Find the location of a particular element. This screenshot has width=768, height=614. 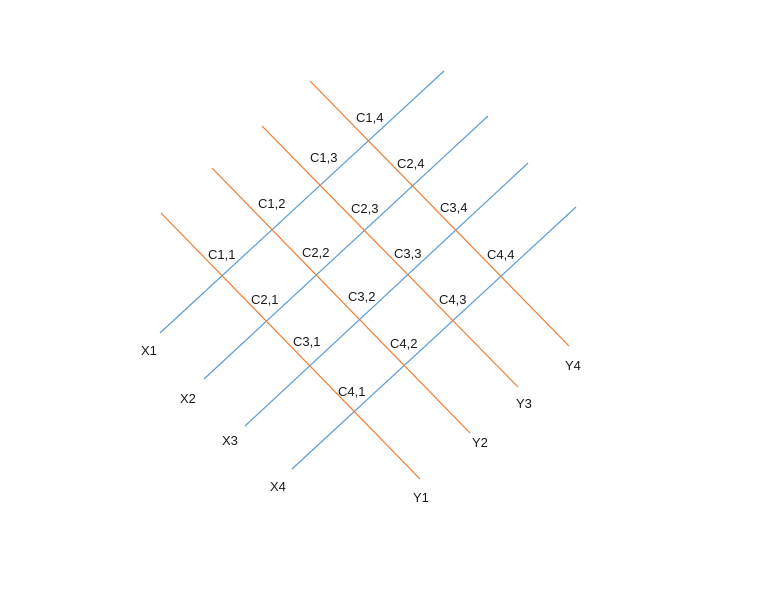

x-line-label-4: X4 is located at coordinates (278, 486).